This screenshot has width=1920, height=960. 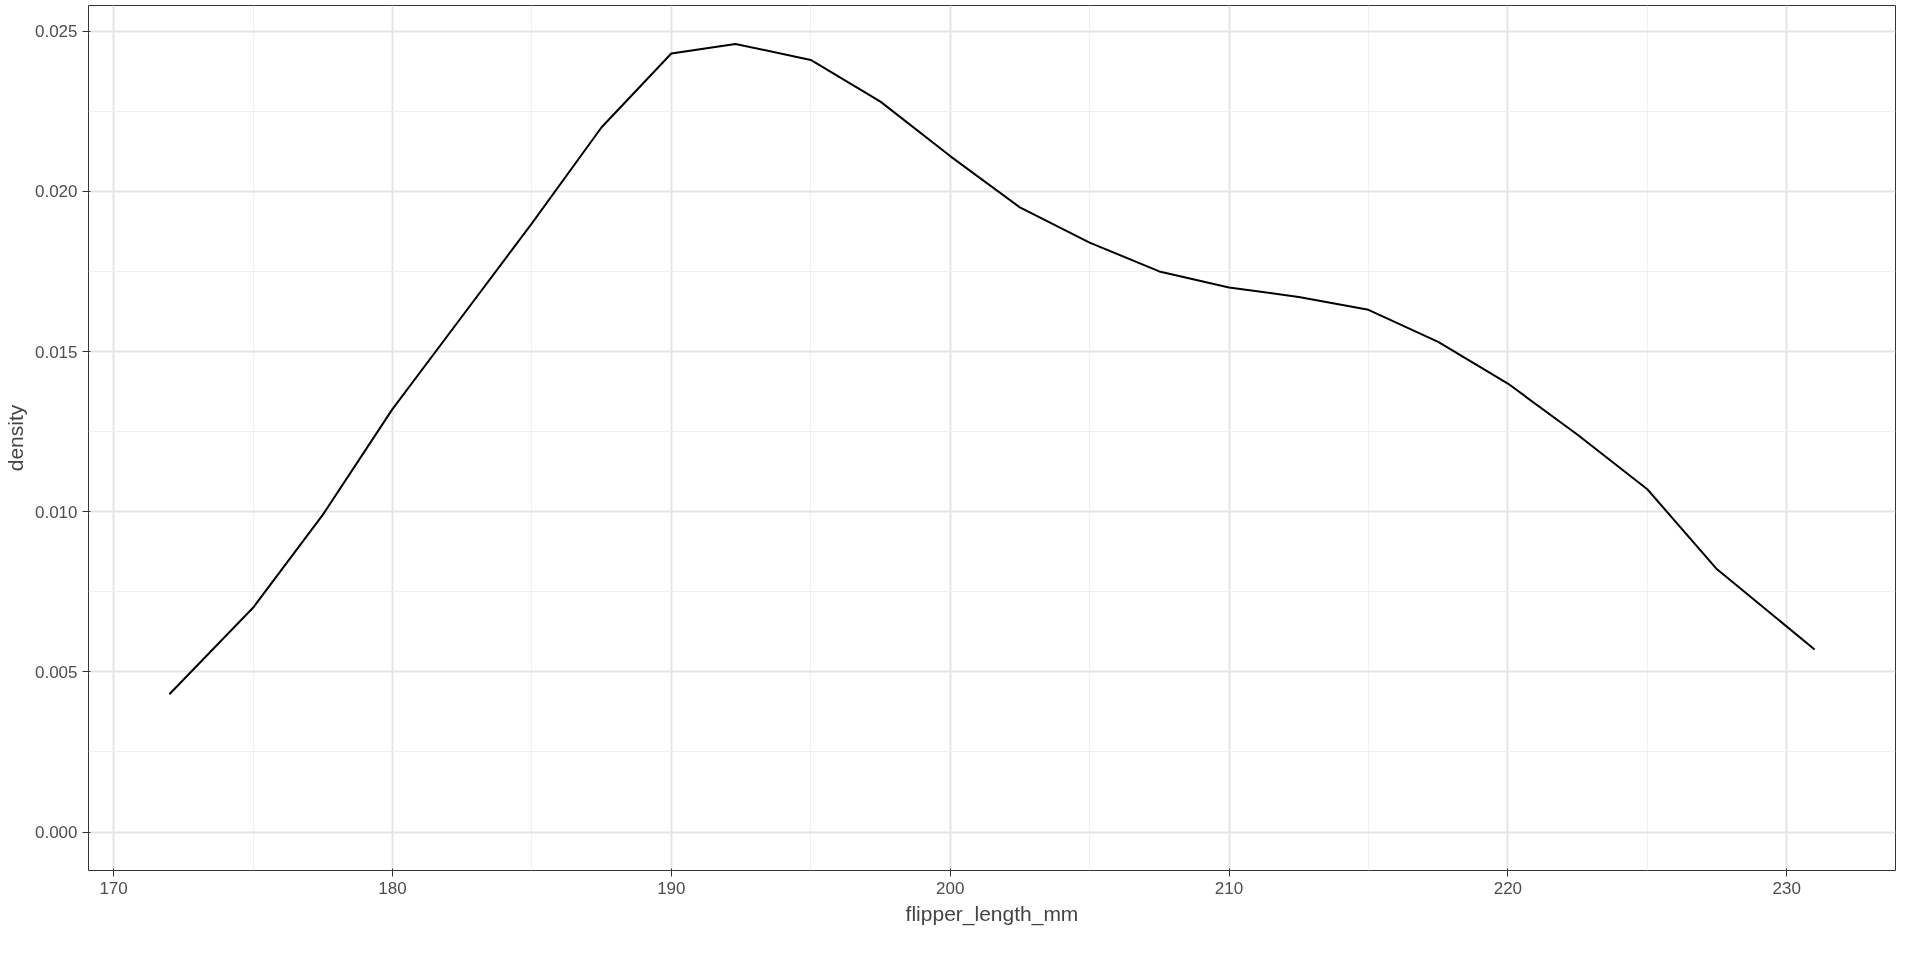 I want to click on x-tick-label: 200, so click(x=950, y=888).